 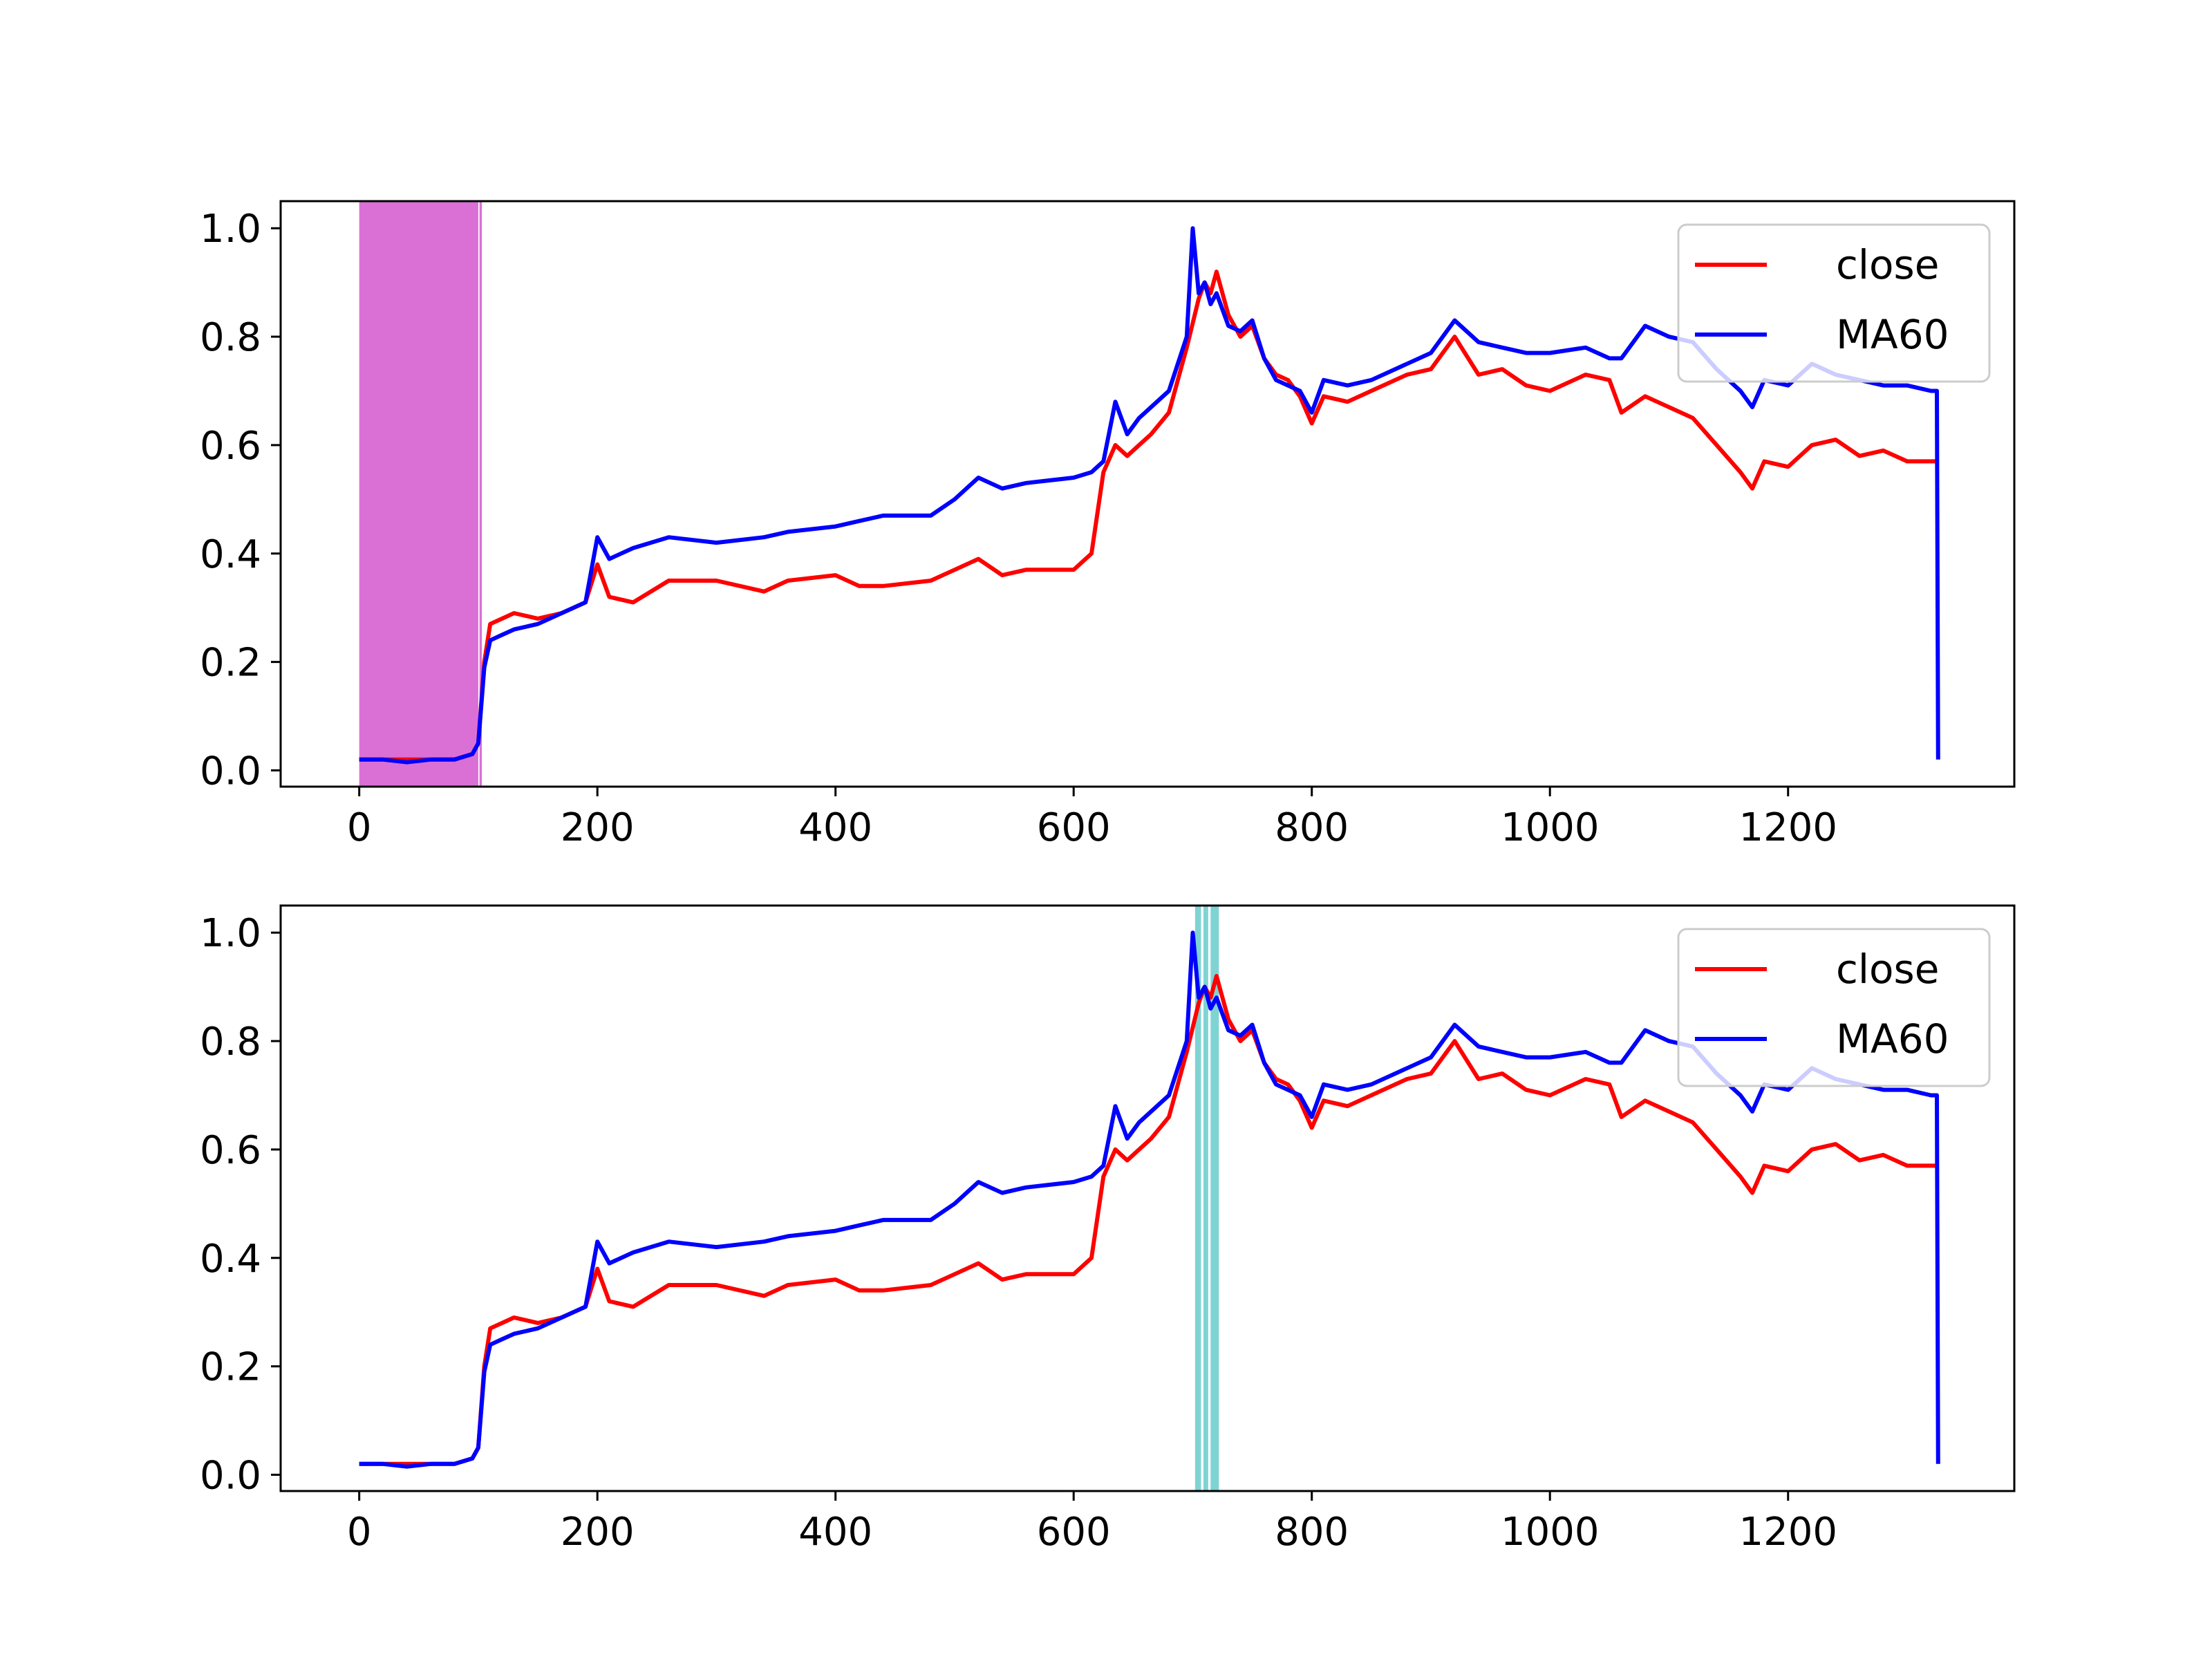 What do you see at coordinates (231, 1259) in the screenshot?
I see `bottom-ytick-label-2: 0.4` at bounding box center [231, 1259].